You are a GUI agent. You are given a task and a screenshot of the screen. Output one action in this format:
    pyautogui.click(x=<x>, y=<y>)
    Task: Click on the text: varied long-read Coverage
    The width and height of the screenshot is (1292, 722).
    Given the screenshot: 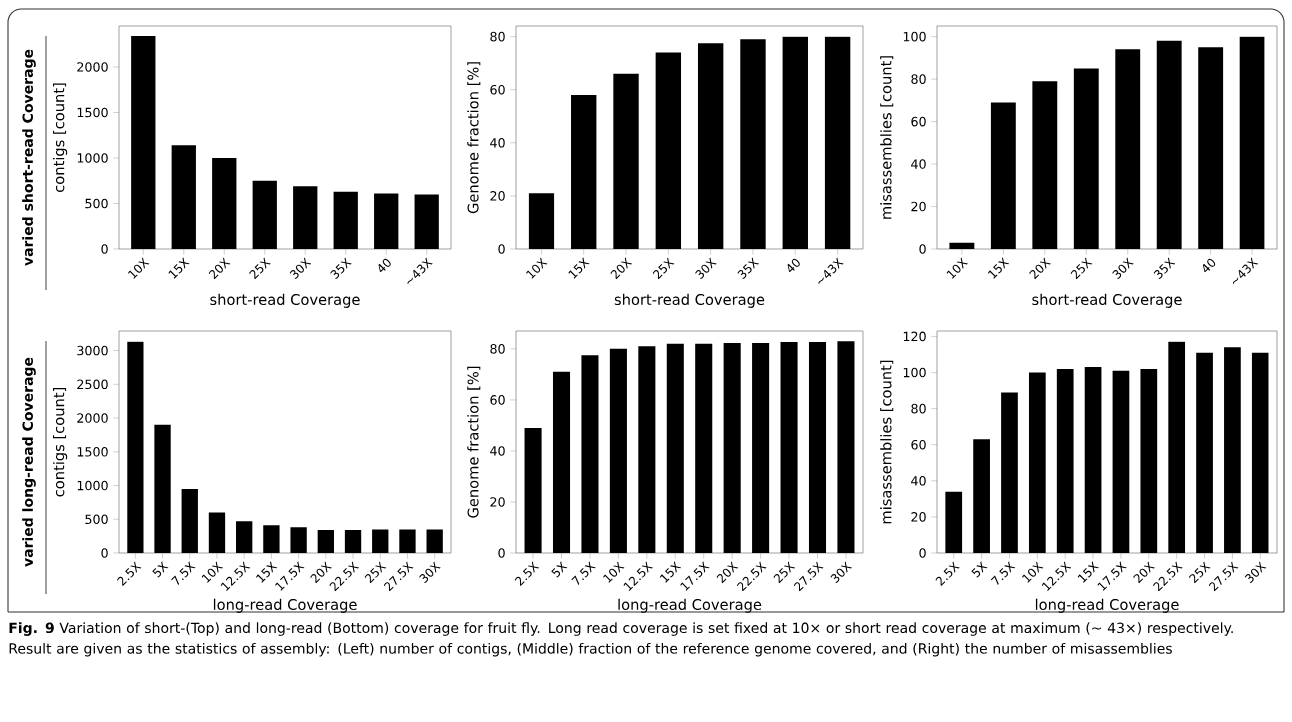 What is the action you would take?
    pyautogui.click(x=29, y=462)
    